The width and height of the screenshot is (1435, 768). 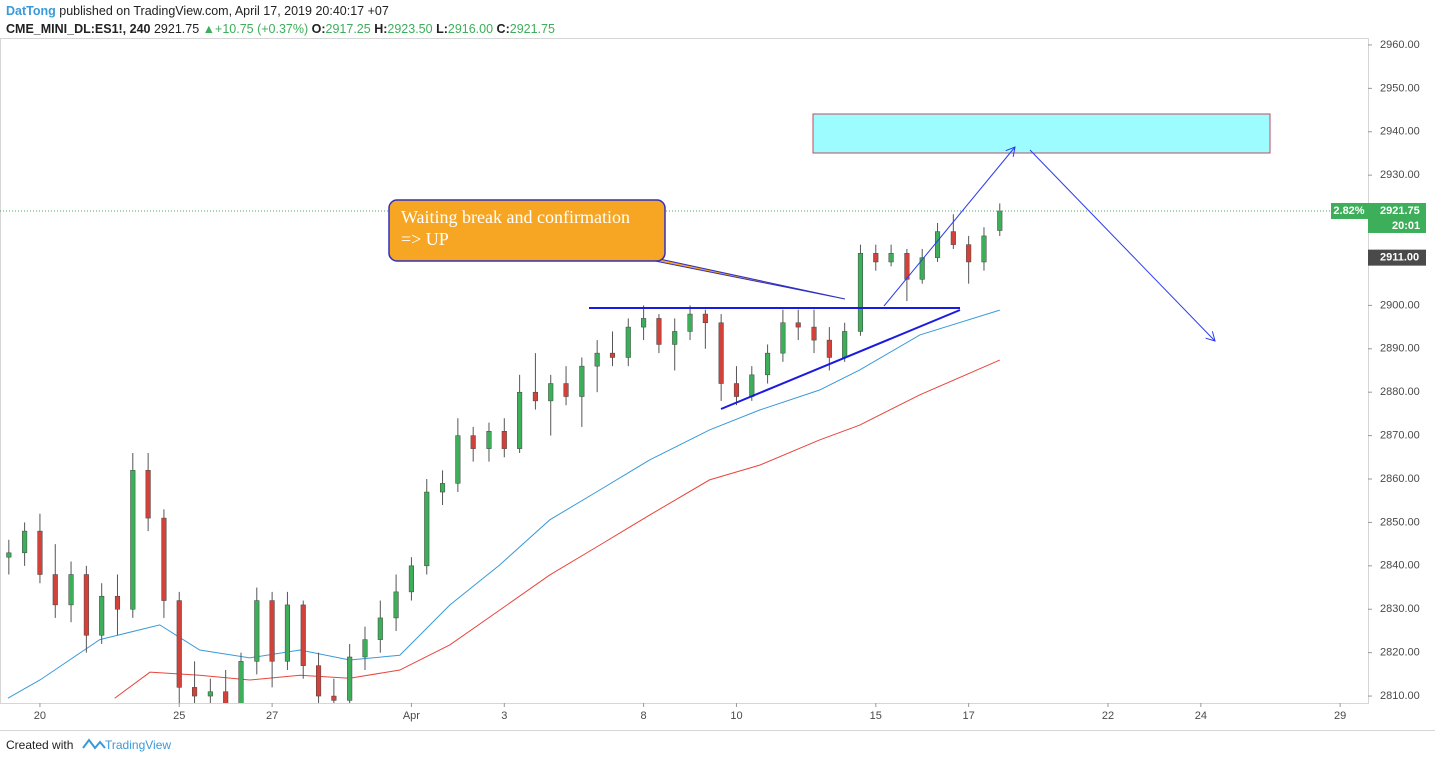 What do you see at coordinates (1348, 211) in the screenshot?
I see `change-label: 2.82%` at bounding box center [1348, 211].